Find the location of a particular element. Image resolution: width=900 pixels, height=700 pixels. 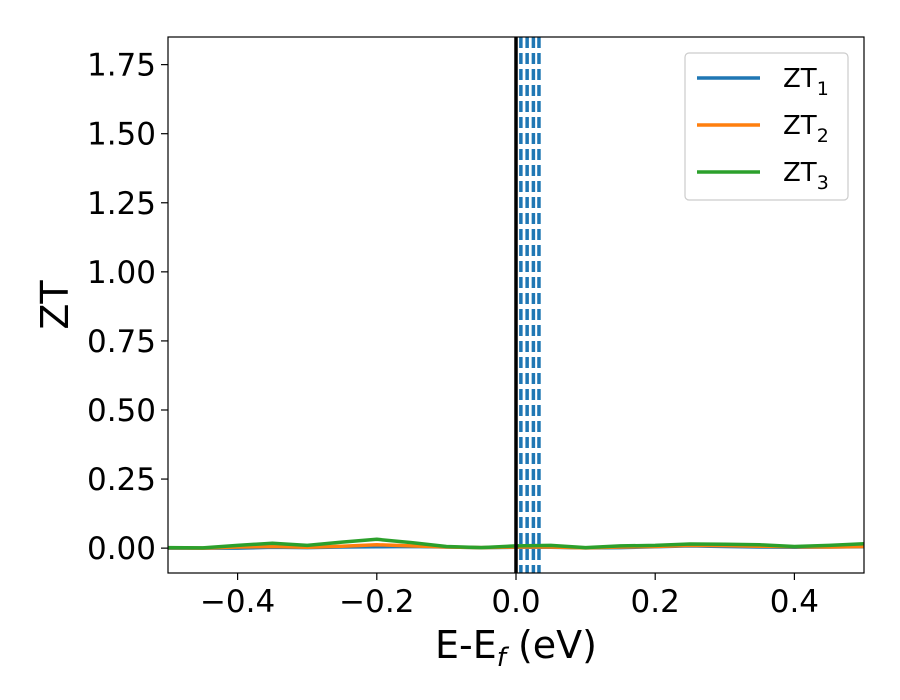

legend-label: ZT1 is located at coordinates (806, 82).